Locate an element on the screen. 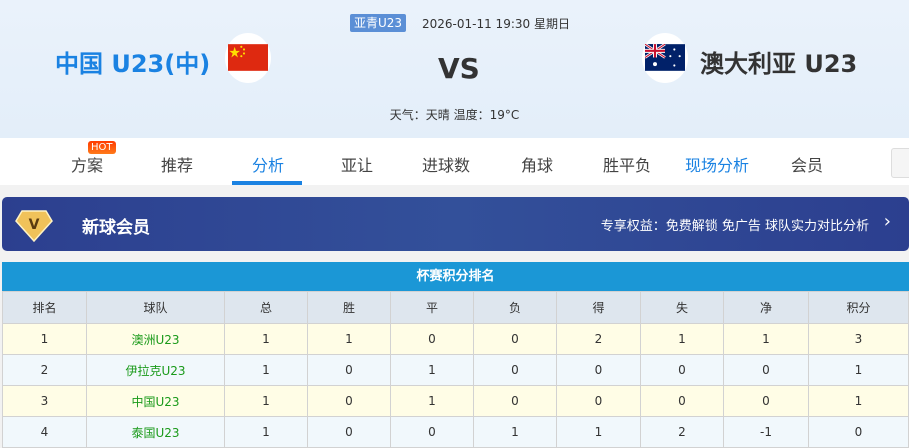 The image size is (909, 448). column-header: 负 is located at coordinates (515, 307).